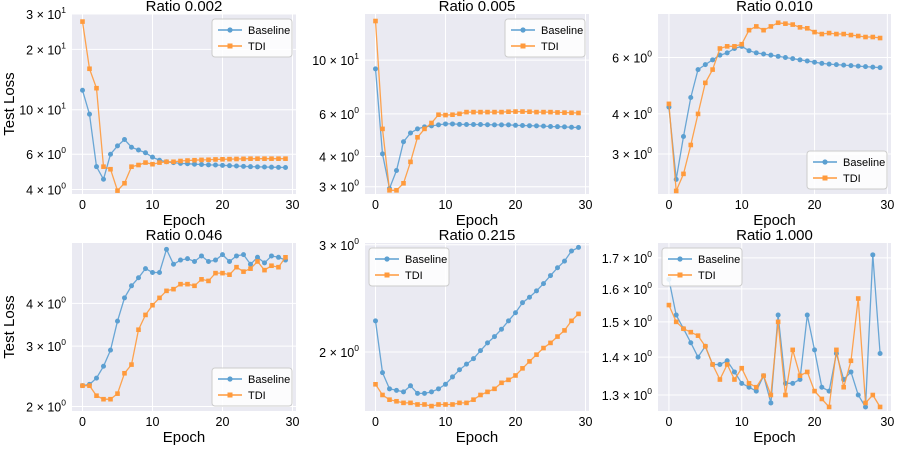 The image size is (897, 449). Describe the element at coordinates (293, 422) in the screenshot. I see `x-tick-label: 30` at that location.